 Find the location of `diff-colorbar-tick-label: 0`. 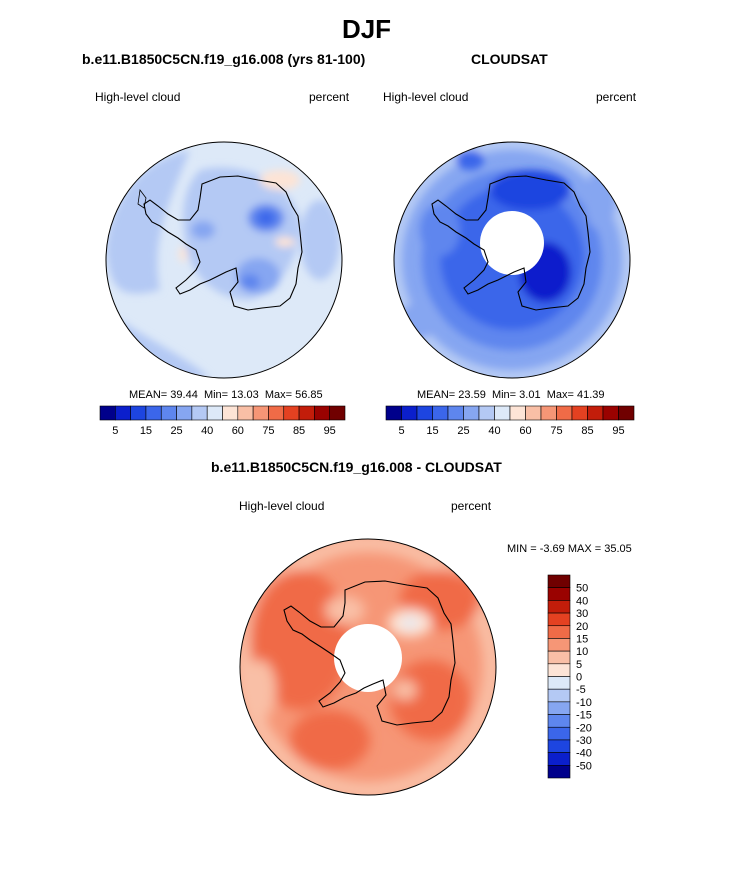

diff-colorbar-tick-label: 0 is located at coordinates (579, 678).